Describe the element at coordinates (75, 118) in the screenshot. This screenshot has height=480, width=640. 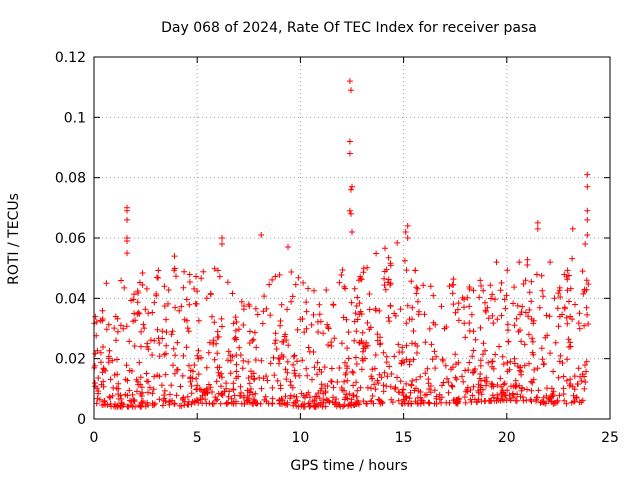
I see `y-tick-label: 0.1` at that location.